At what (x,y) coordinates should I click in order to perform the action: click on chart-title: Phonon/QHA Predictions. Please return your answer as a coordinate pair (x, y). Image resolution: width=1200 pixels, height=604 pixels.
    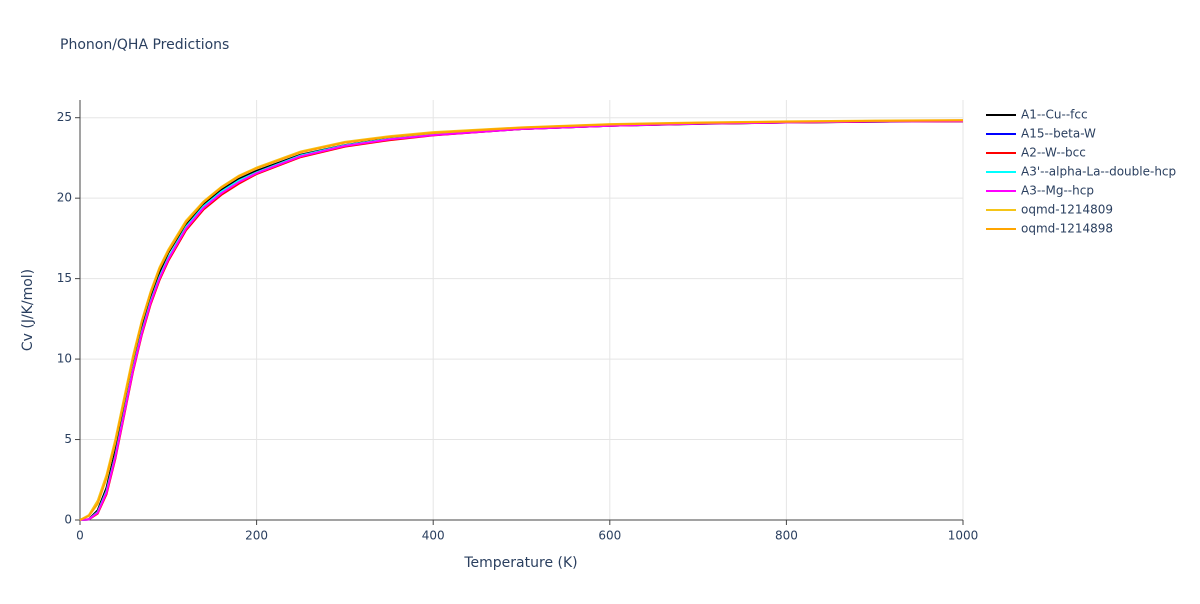
    Looking at the image, I should click on (144, 45).